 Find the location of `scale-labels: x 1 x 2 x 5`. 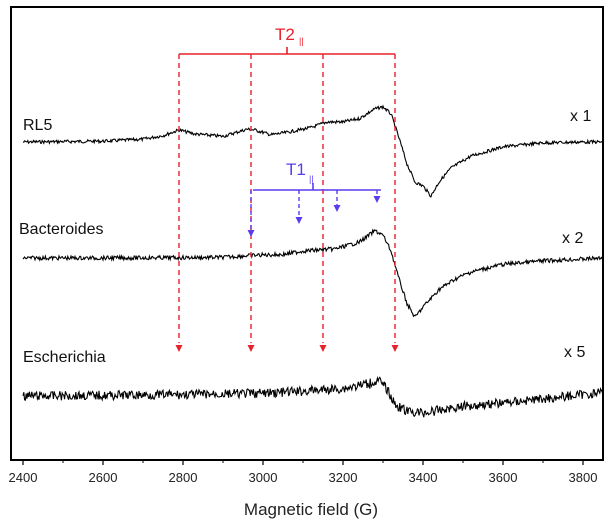

scale-labels: x 1 x 2 x 5 is located at coordinates (576, 234).